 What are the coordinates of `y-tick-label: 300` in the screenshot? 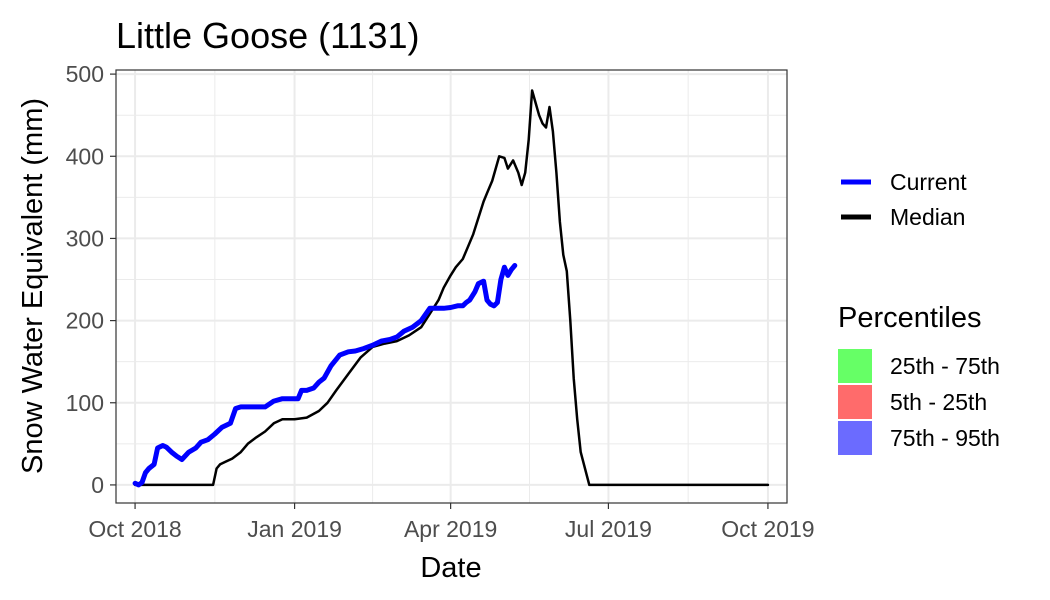 It's located at (85, 238).